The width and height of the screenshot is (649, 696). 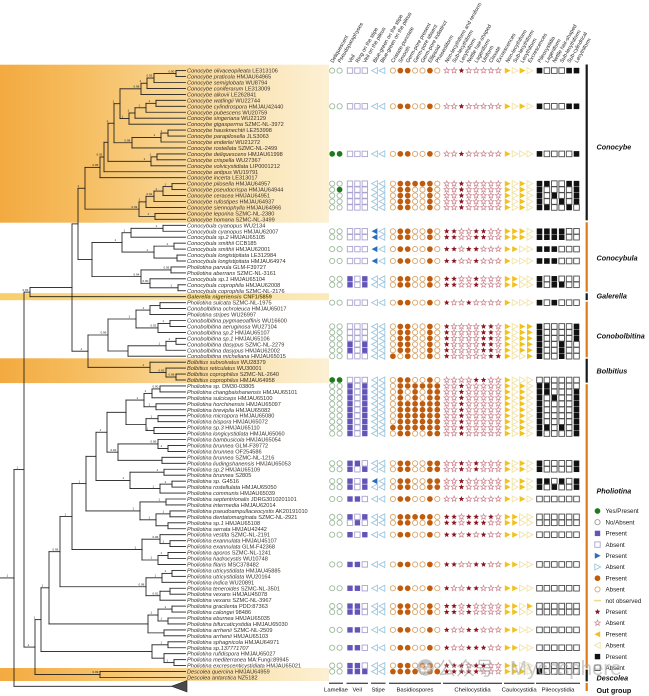 What do you see at coordinates (26, 290) in the screenshot?
I see `svg-text: 0.93` at bounding box center [26, 290].